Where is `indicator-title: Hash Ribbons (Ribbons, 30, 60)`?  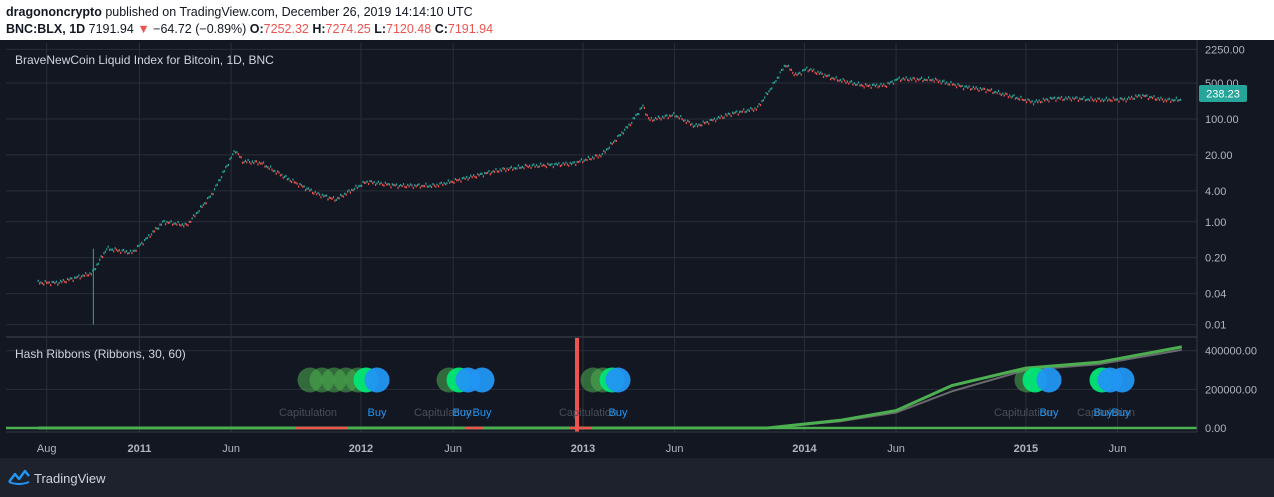
indicator-title: Hash Ribbons (Ribbons, 30, 60) is located at coordinates (100, 354).